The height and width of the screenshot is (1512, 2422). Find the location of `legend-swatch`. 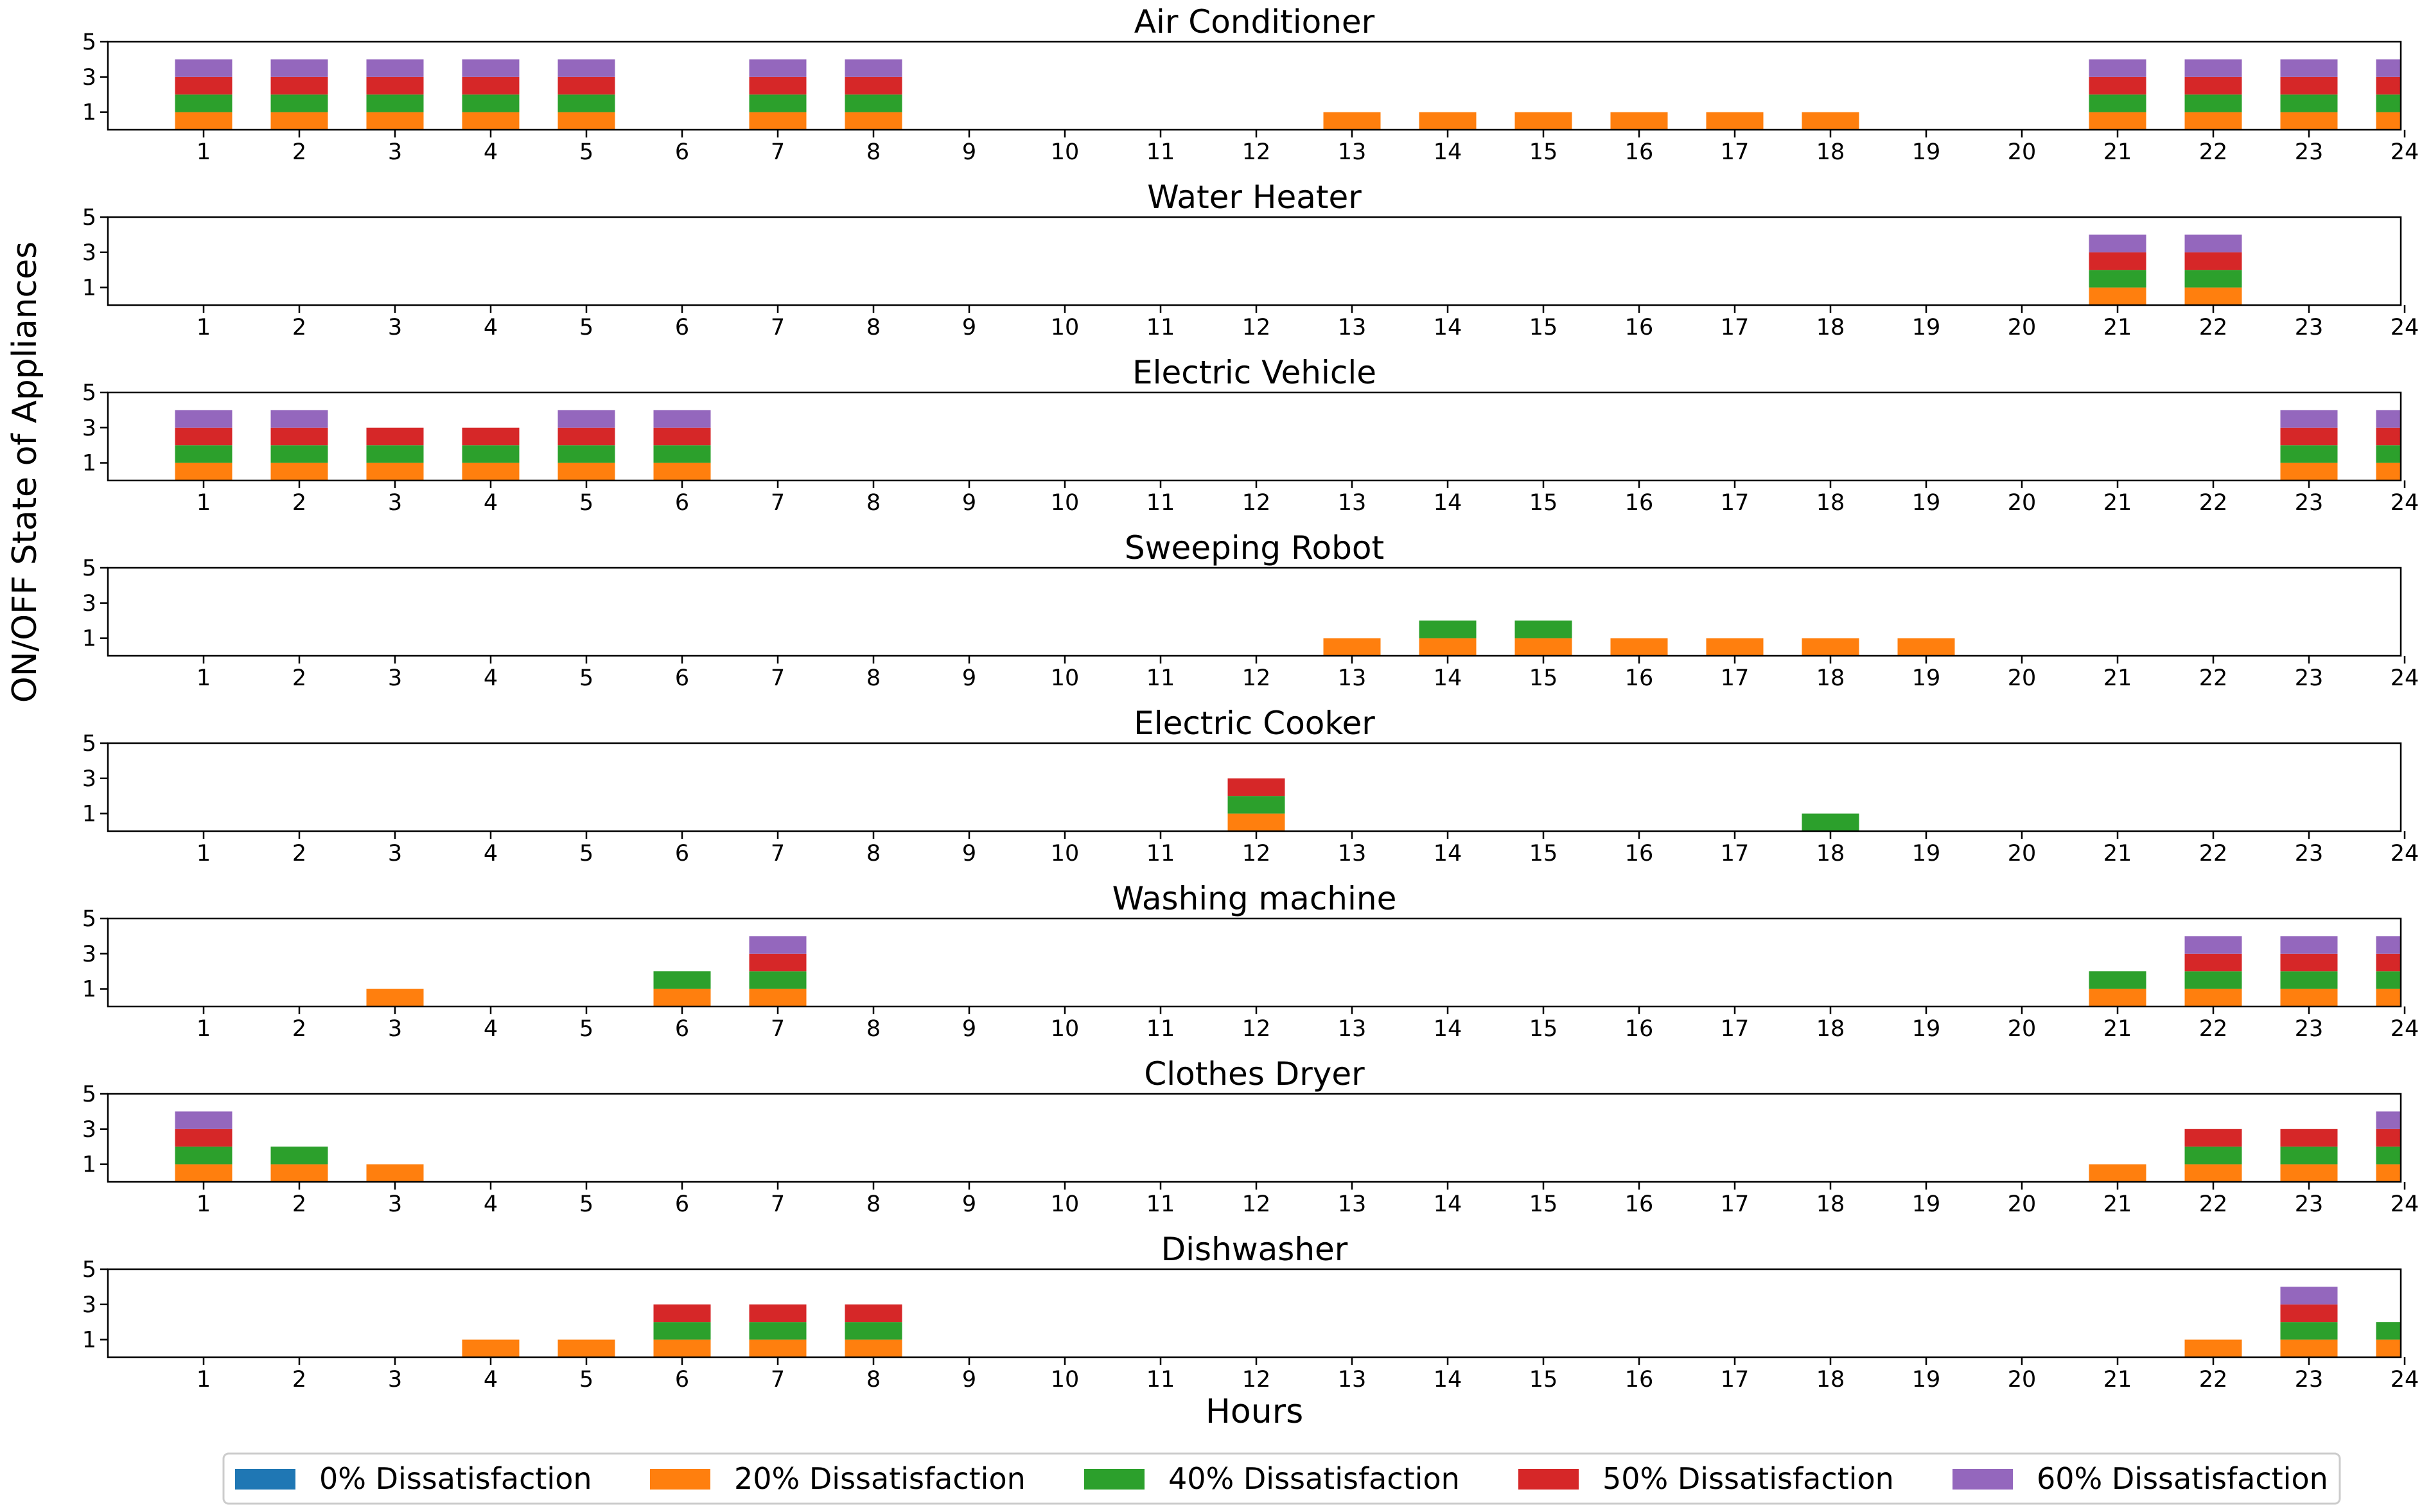

legend-swatch is located at coordinates (680, 1479).